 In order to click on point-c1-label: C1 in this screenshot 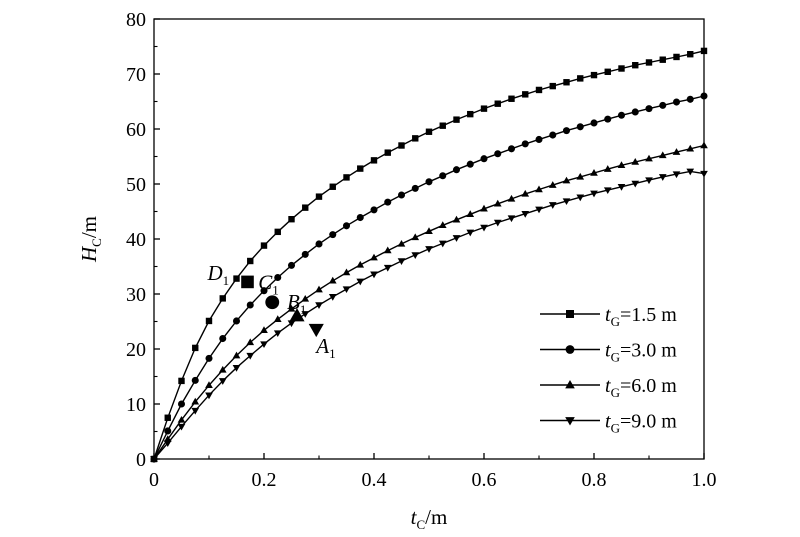, I will do `click(268, 283)`.